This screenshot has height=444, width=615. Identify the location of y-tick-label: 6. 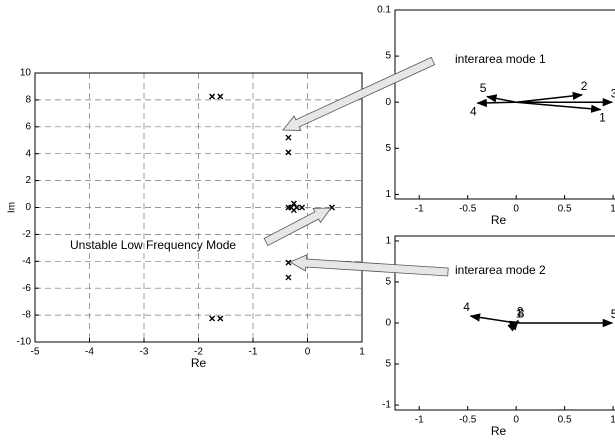
(28, 126).